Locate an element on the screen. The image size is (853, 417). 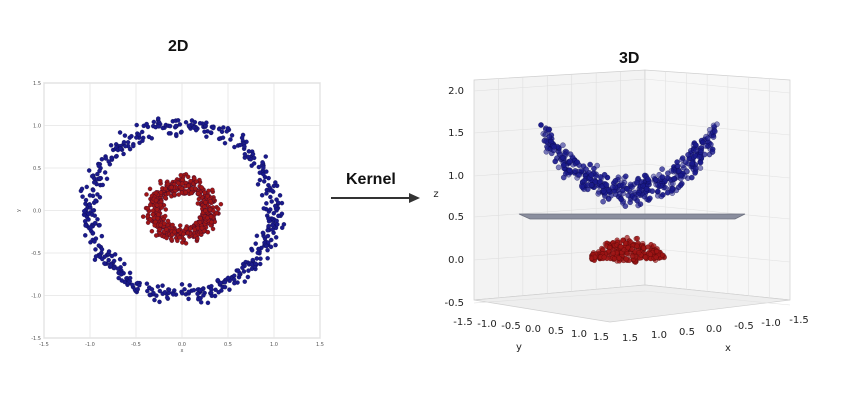
y-tick-label: -1.0 is located at coordinates (487, 324).